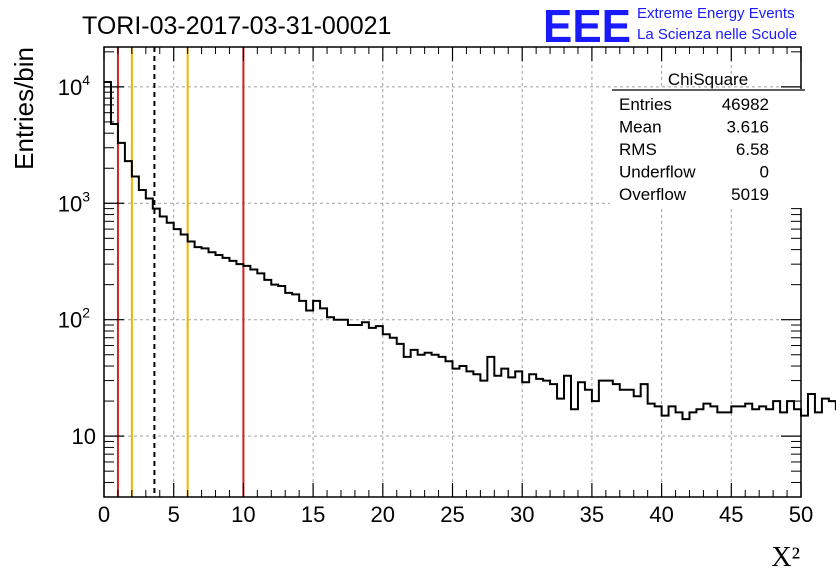 Image resolution: width=836 pixels, height=572 pixels. I want to click on logo-line-2: La Scienza nelle Scuole, so click(717, 34).